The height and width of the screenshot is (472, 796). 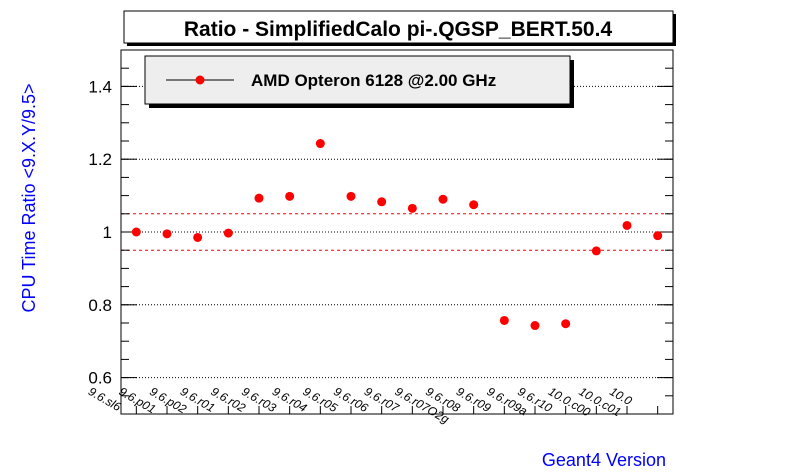 I want to click on y-tick-label: 0.8, so click(x=100, y=305).